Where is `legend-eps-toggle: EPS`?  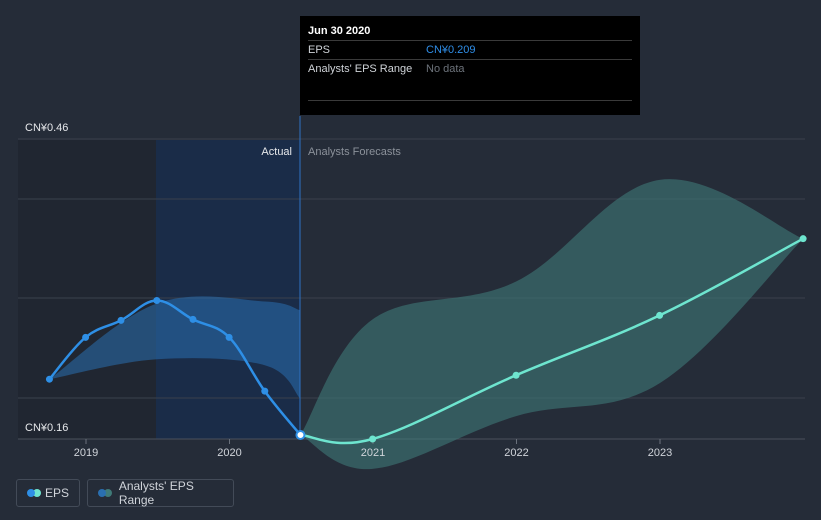
legend-eps-toggle: EPS is located at coordinates (48, 493).